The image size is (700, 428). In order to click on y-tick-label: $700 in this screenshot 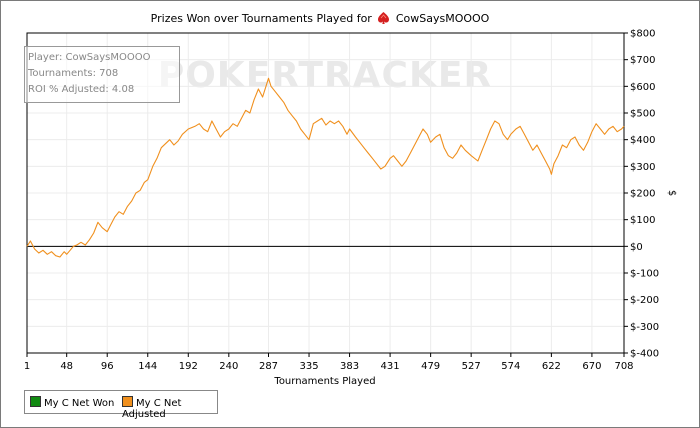, I will do `click(642, 60)`.